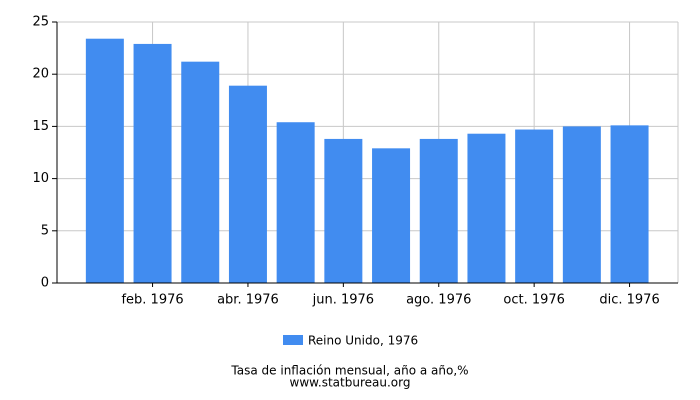 This screenshot has width=700, height=400. What do you see at coordinates (343, 300) in the screenshot?
I see `x-tick-label: jun. 1976` at bounding box center [343, 300].